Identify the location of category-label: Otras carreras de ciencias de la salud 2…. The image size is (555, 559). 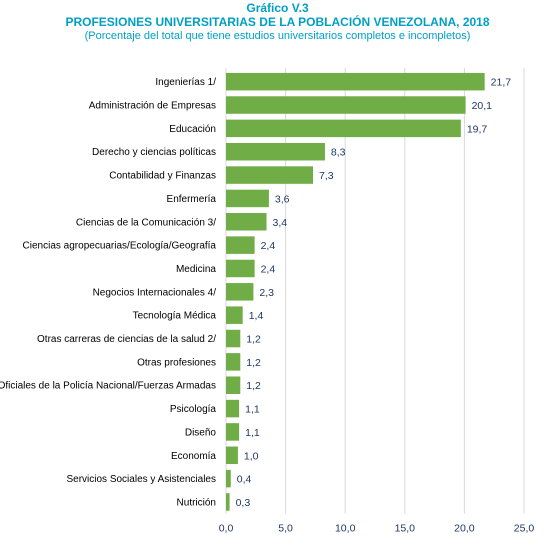
(126, 339).